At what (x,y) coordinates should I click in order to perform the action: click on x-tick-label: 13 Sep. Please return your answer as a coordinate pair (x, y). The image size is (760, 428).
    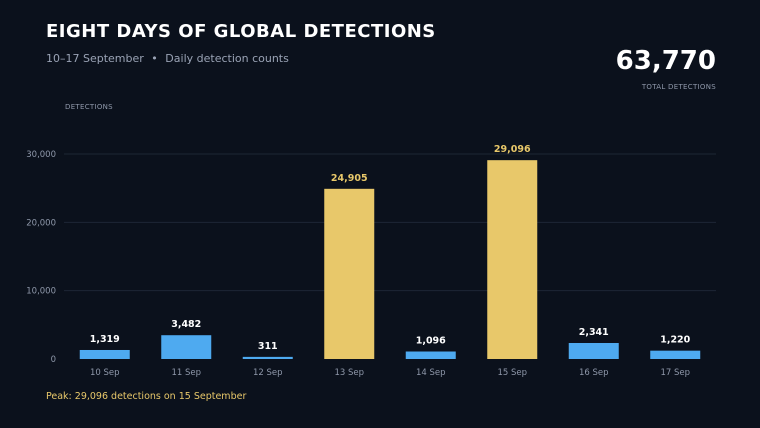
    Looking at the image, I should click on (349, 373).